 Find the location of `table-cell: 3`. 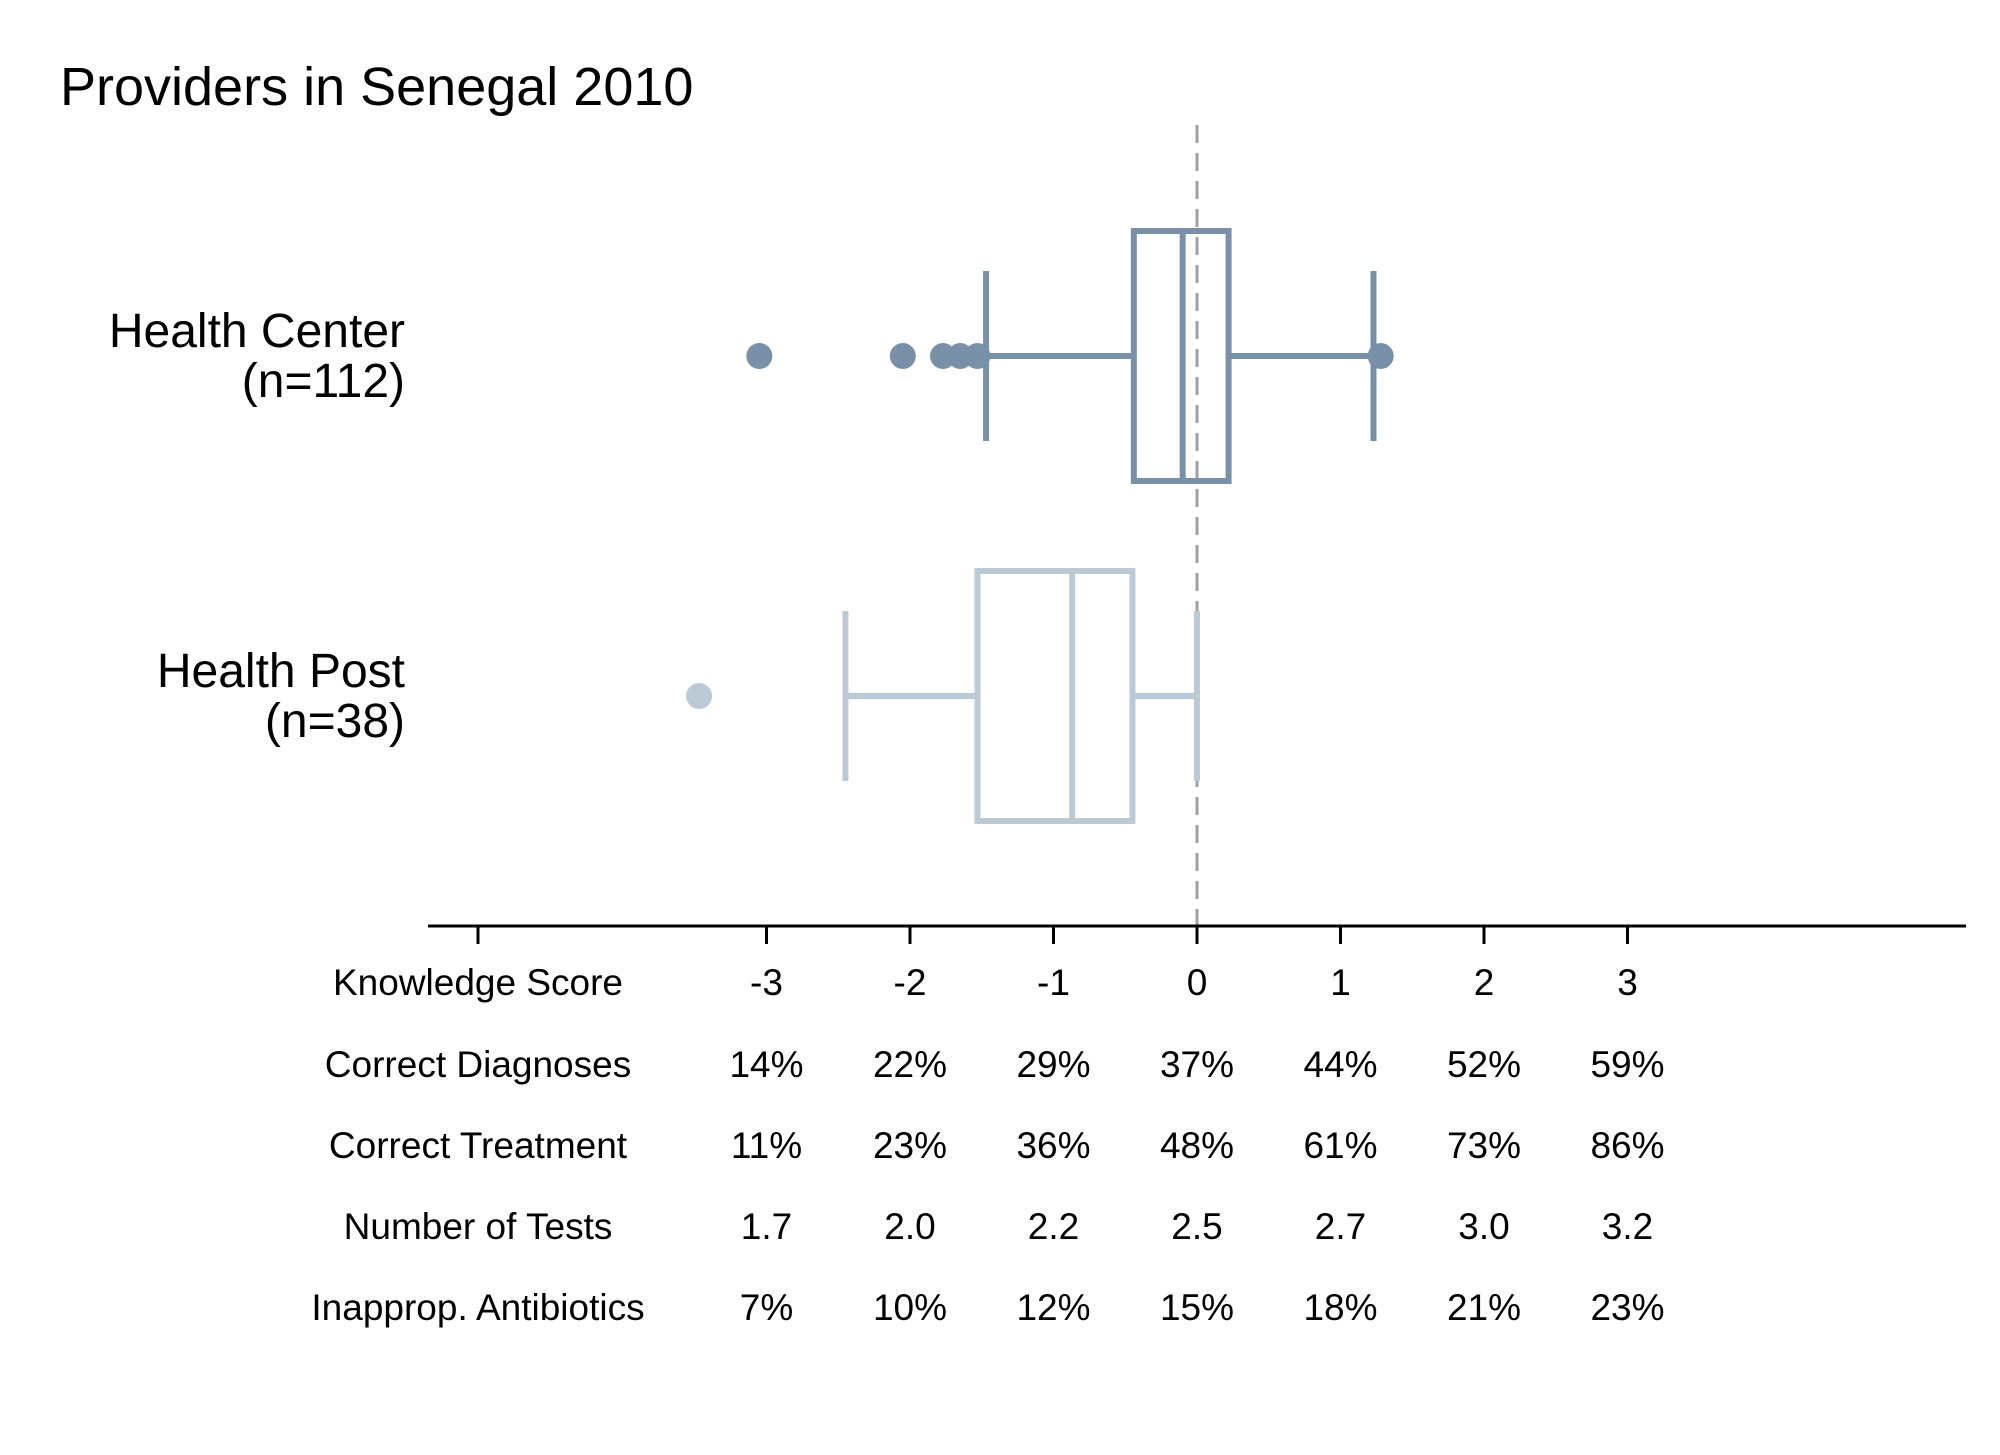

table-cell: 3 is located at coordinates (1627, 982).